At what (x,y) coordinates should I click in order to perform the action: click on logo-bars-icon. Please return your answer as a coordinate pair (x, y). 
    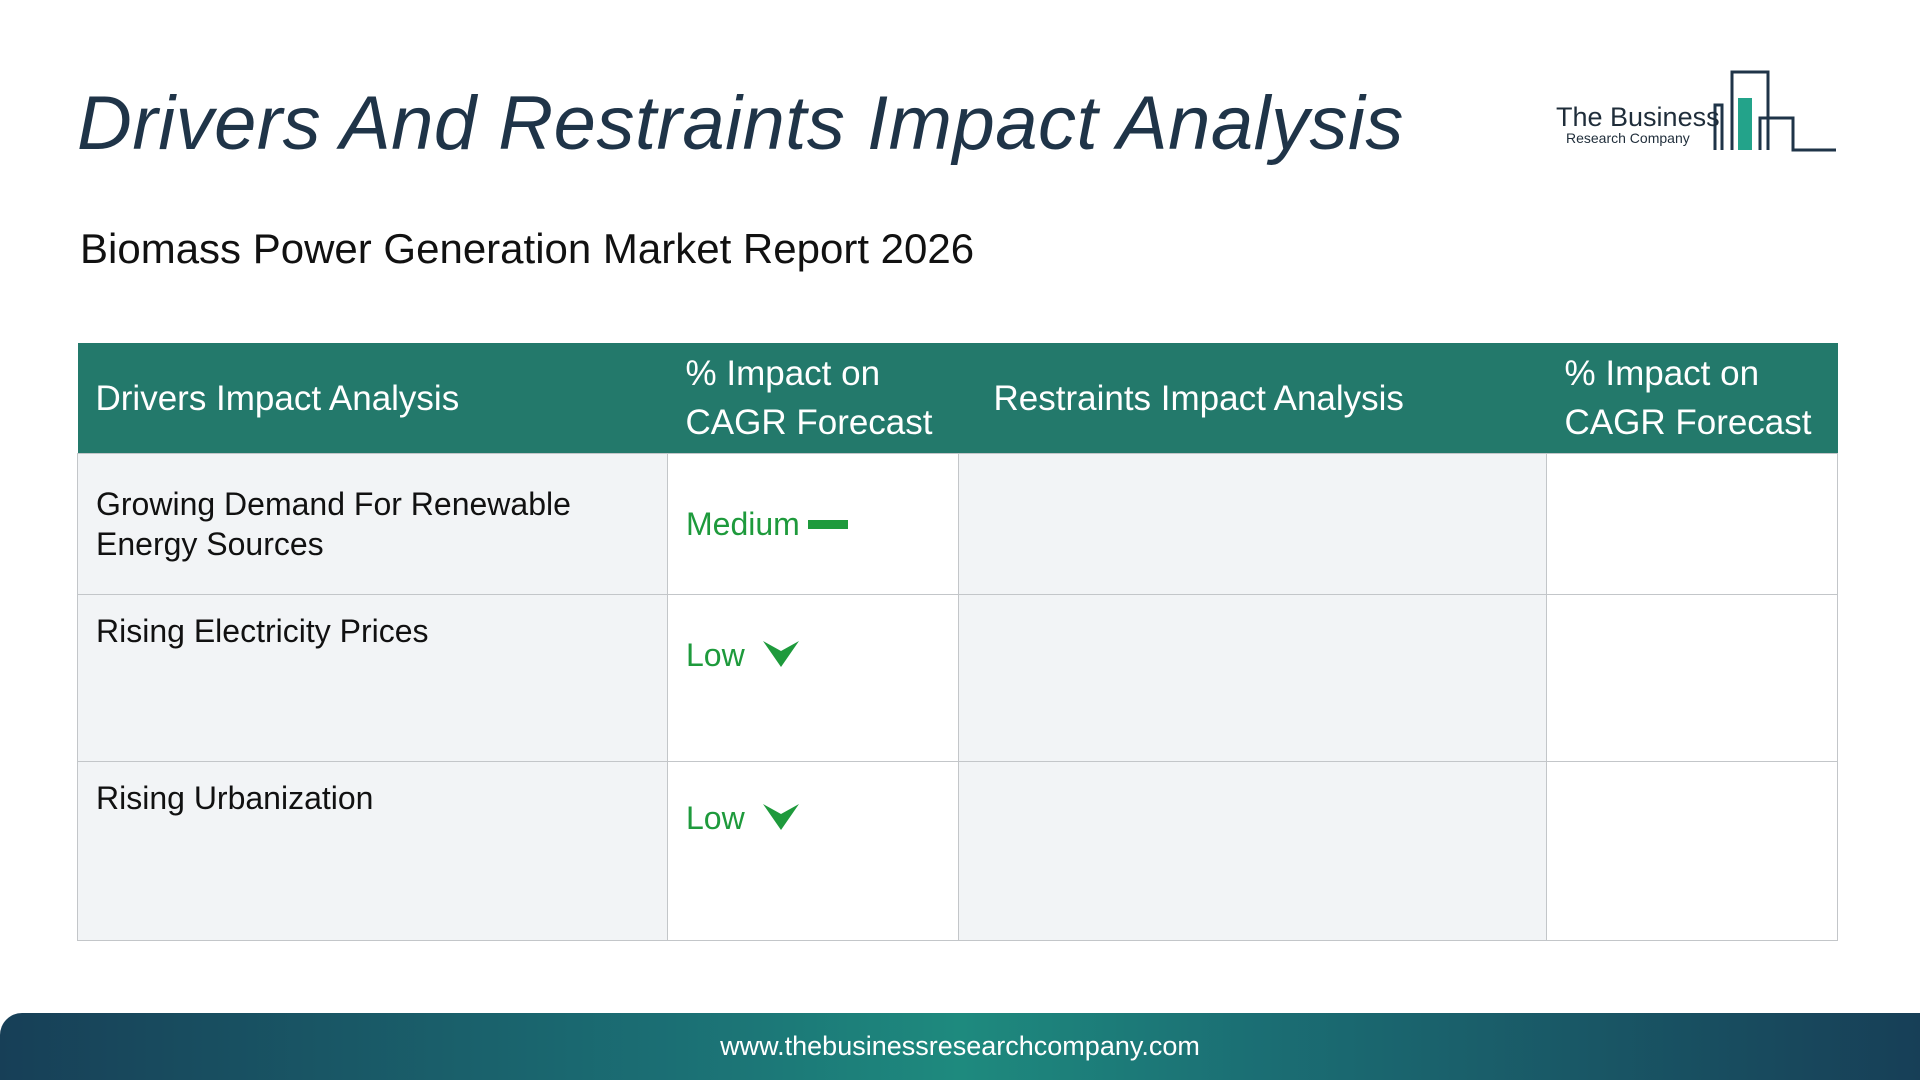
    Looking at the image, I should click on (1774, 111).